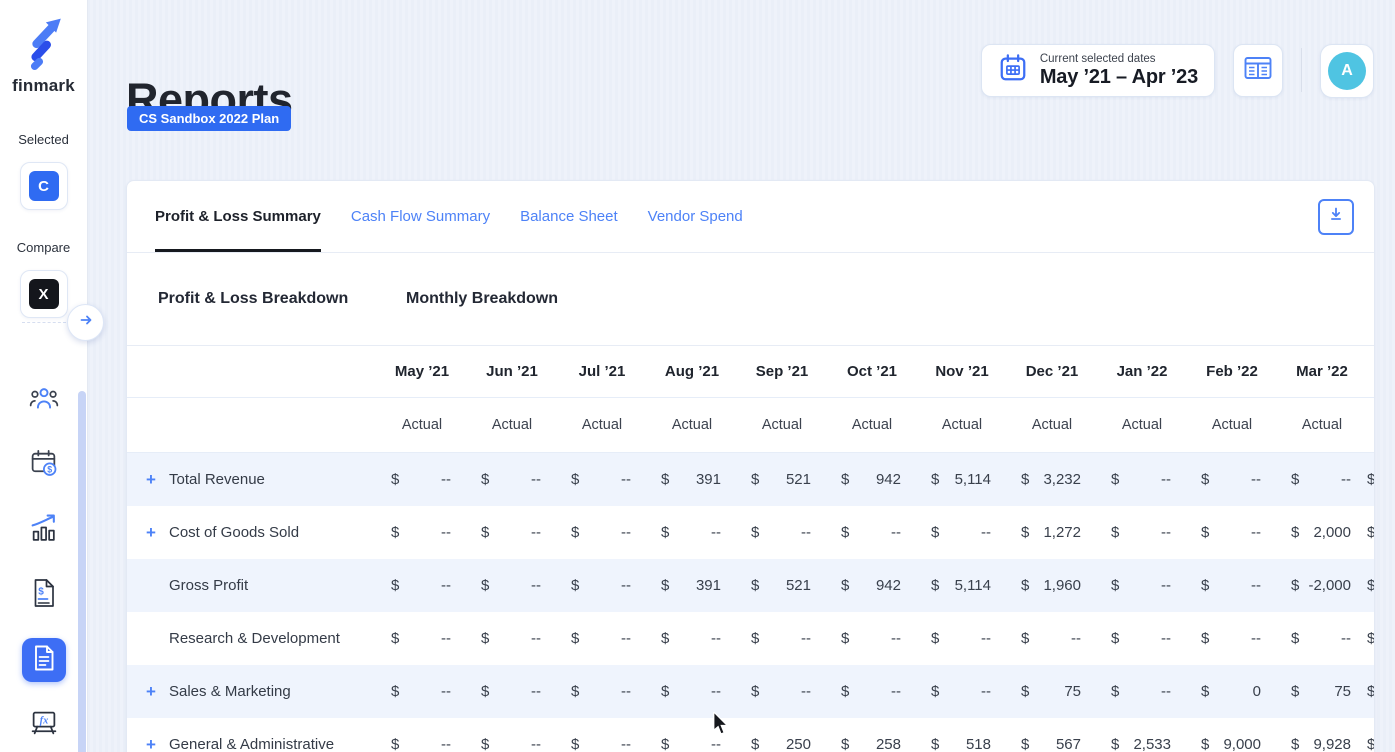  What do you see at coordinates (695, 216) in the screenshot?
I see `tab-vendor-spend: Vendor Spend` at bounding box center [695, 216].